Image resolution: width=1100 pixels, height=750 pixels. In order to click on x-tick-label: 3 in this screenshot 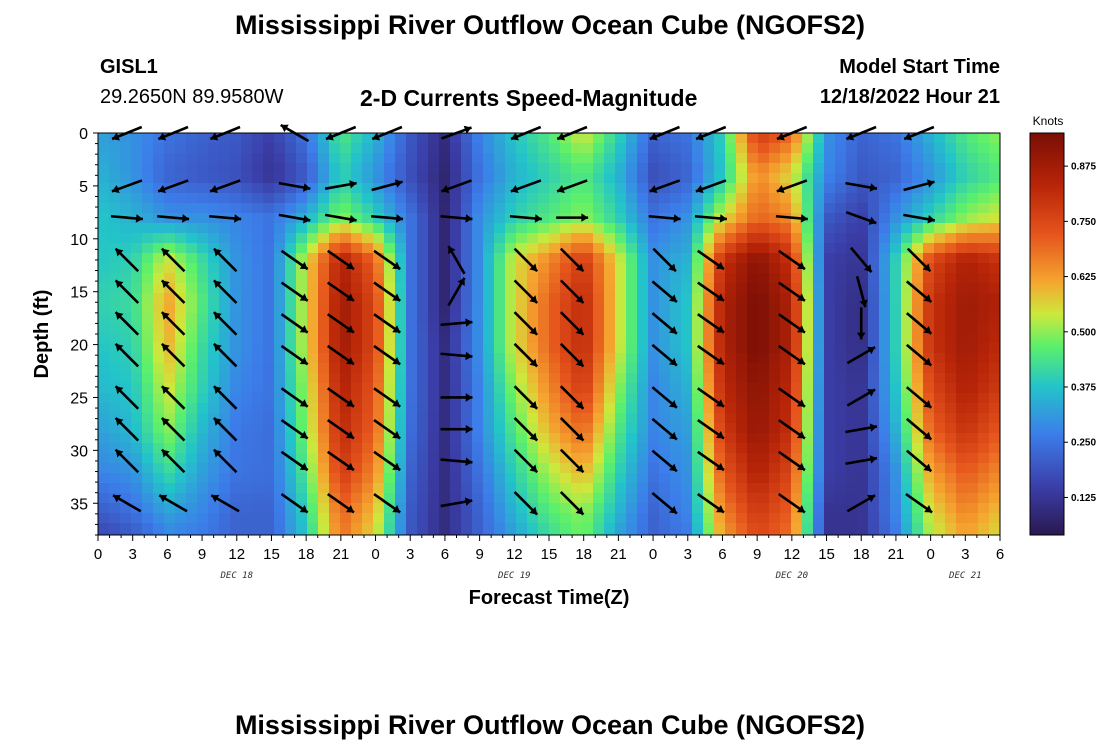, I will do `click(410, 554)`.